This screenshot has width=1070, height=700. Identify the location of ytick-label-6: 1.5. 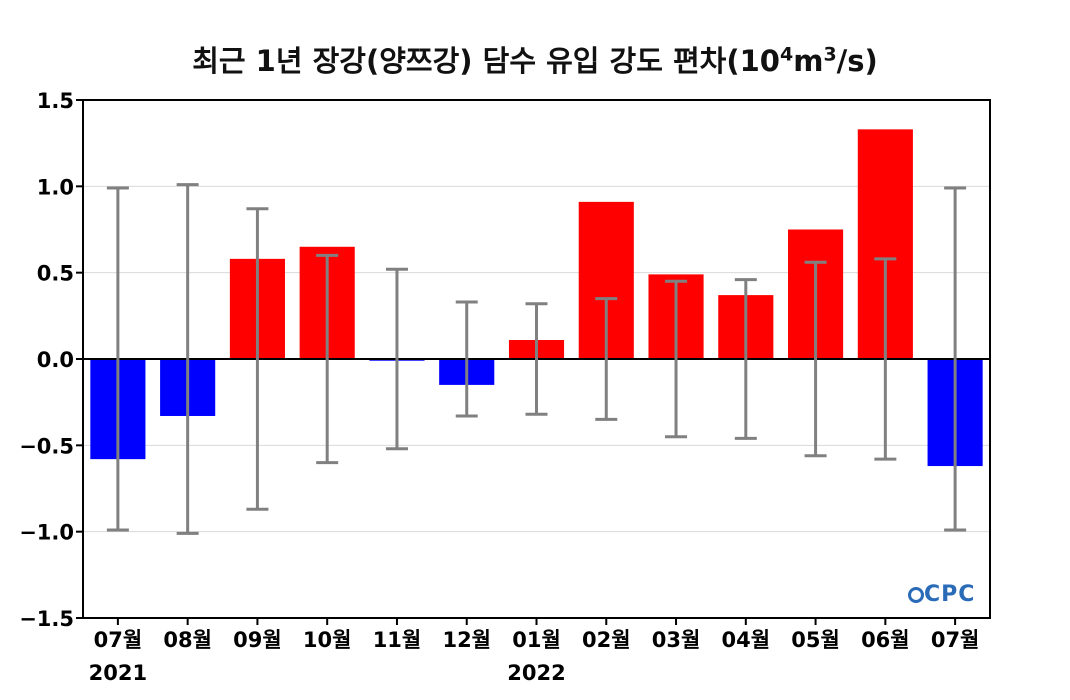
(55, 101).